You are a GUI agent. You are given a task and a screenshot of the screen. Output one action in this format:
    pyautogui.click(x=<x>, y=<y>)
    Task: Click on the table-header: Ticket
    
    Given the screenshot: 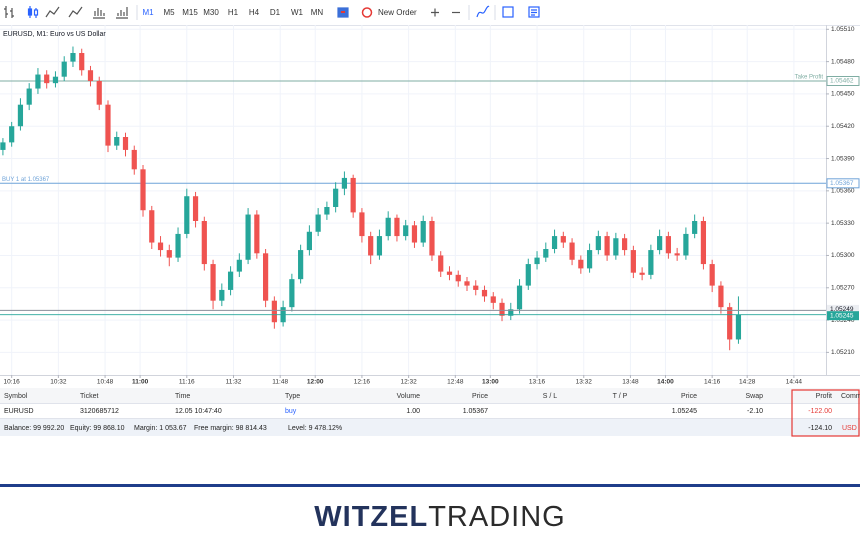 What is the action you would take?
    pyautogui.click(x=89, y=396)
    